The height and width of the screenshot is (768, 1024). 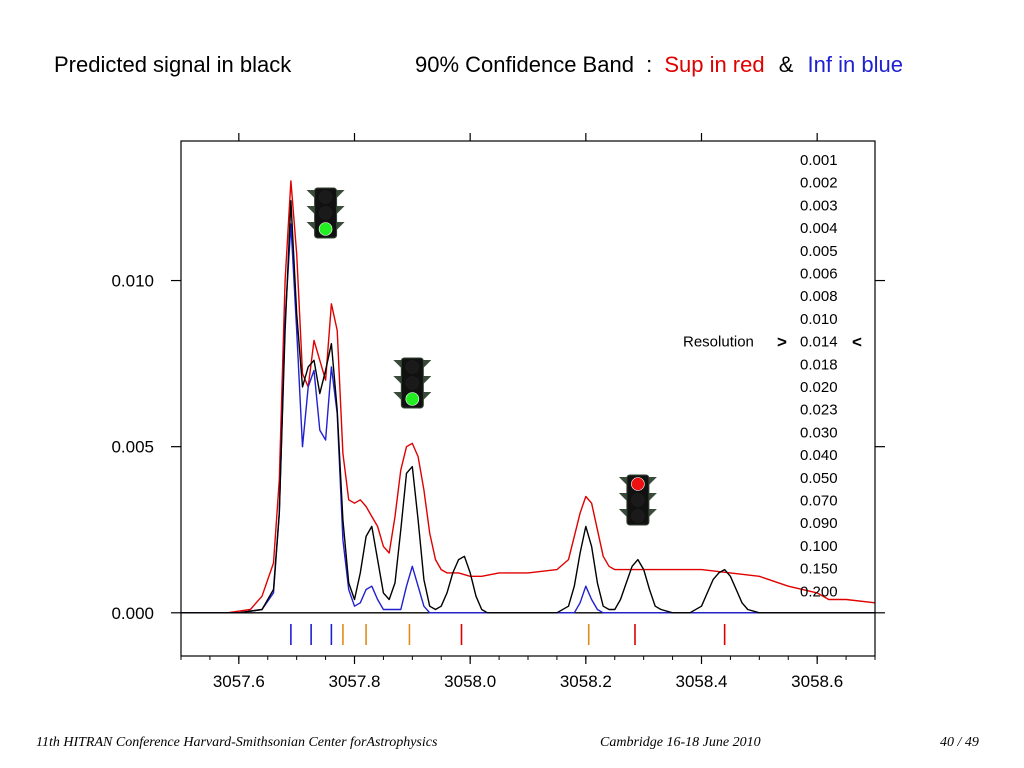 I want to click on title-predicted-signal: Predicted signal in black, so click(x=173, y=64).